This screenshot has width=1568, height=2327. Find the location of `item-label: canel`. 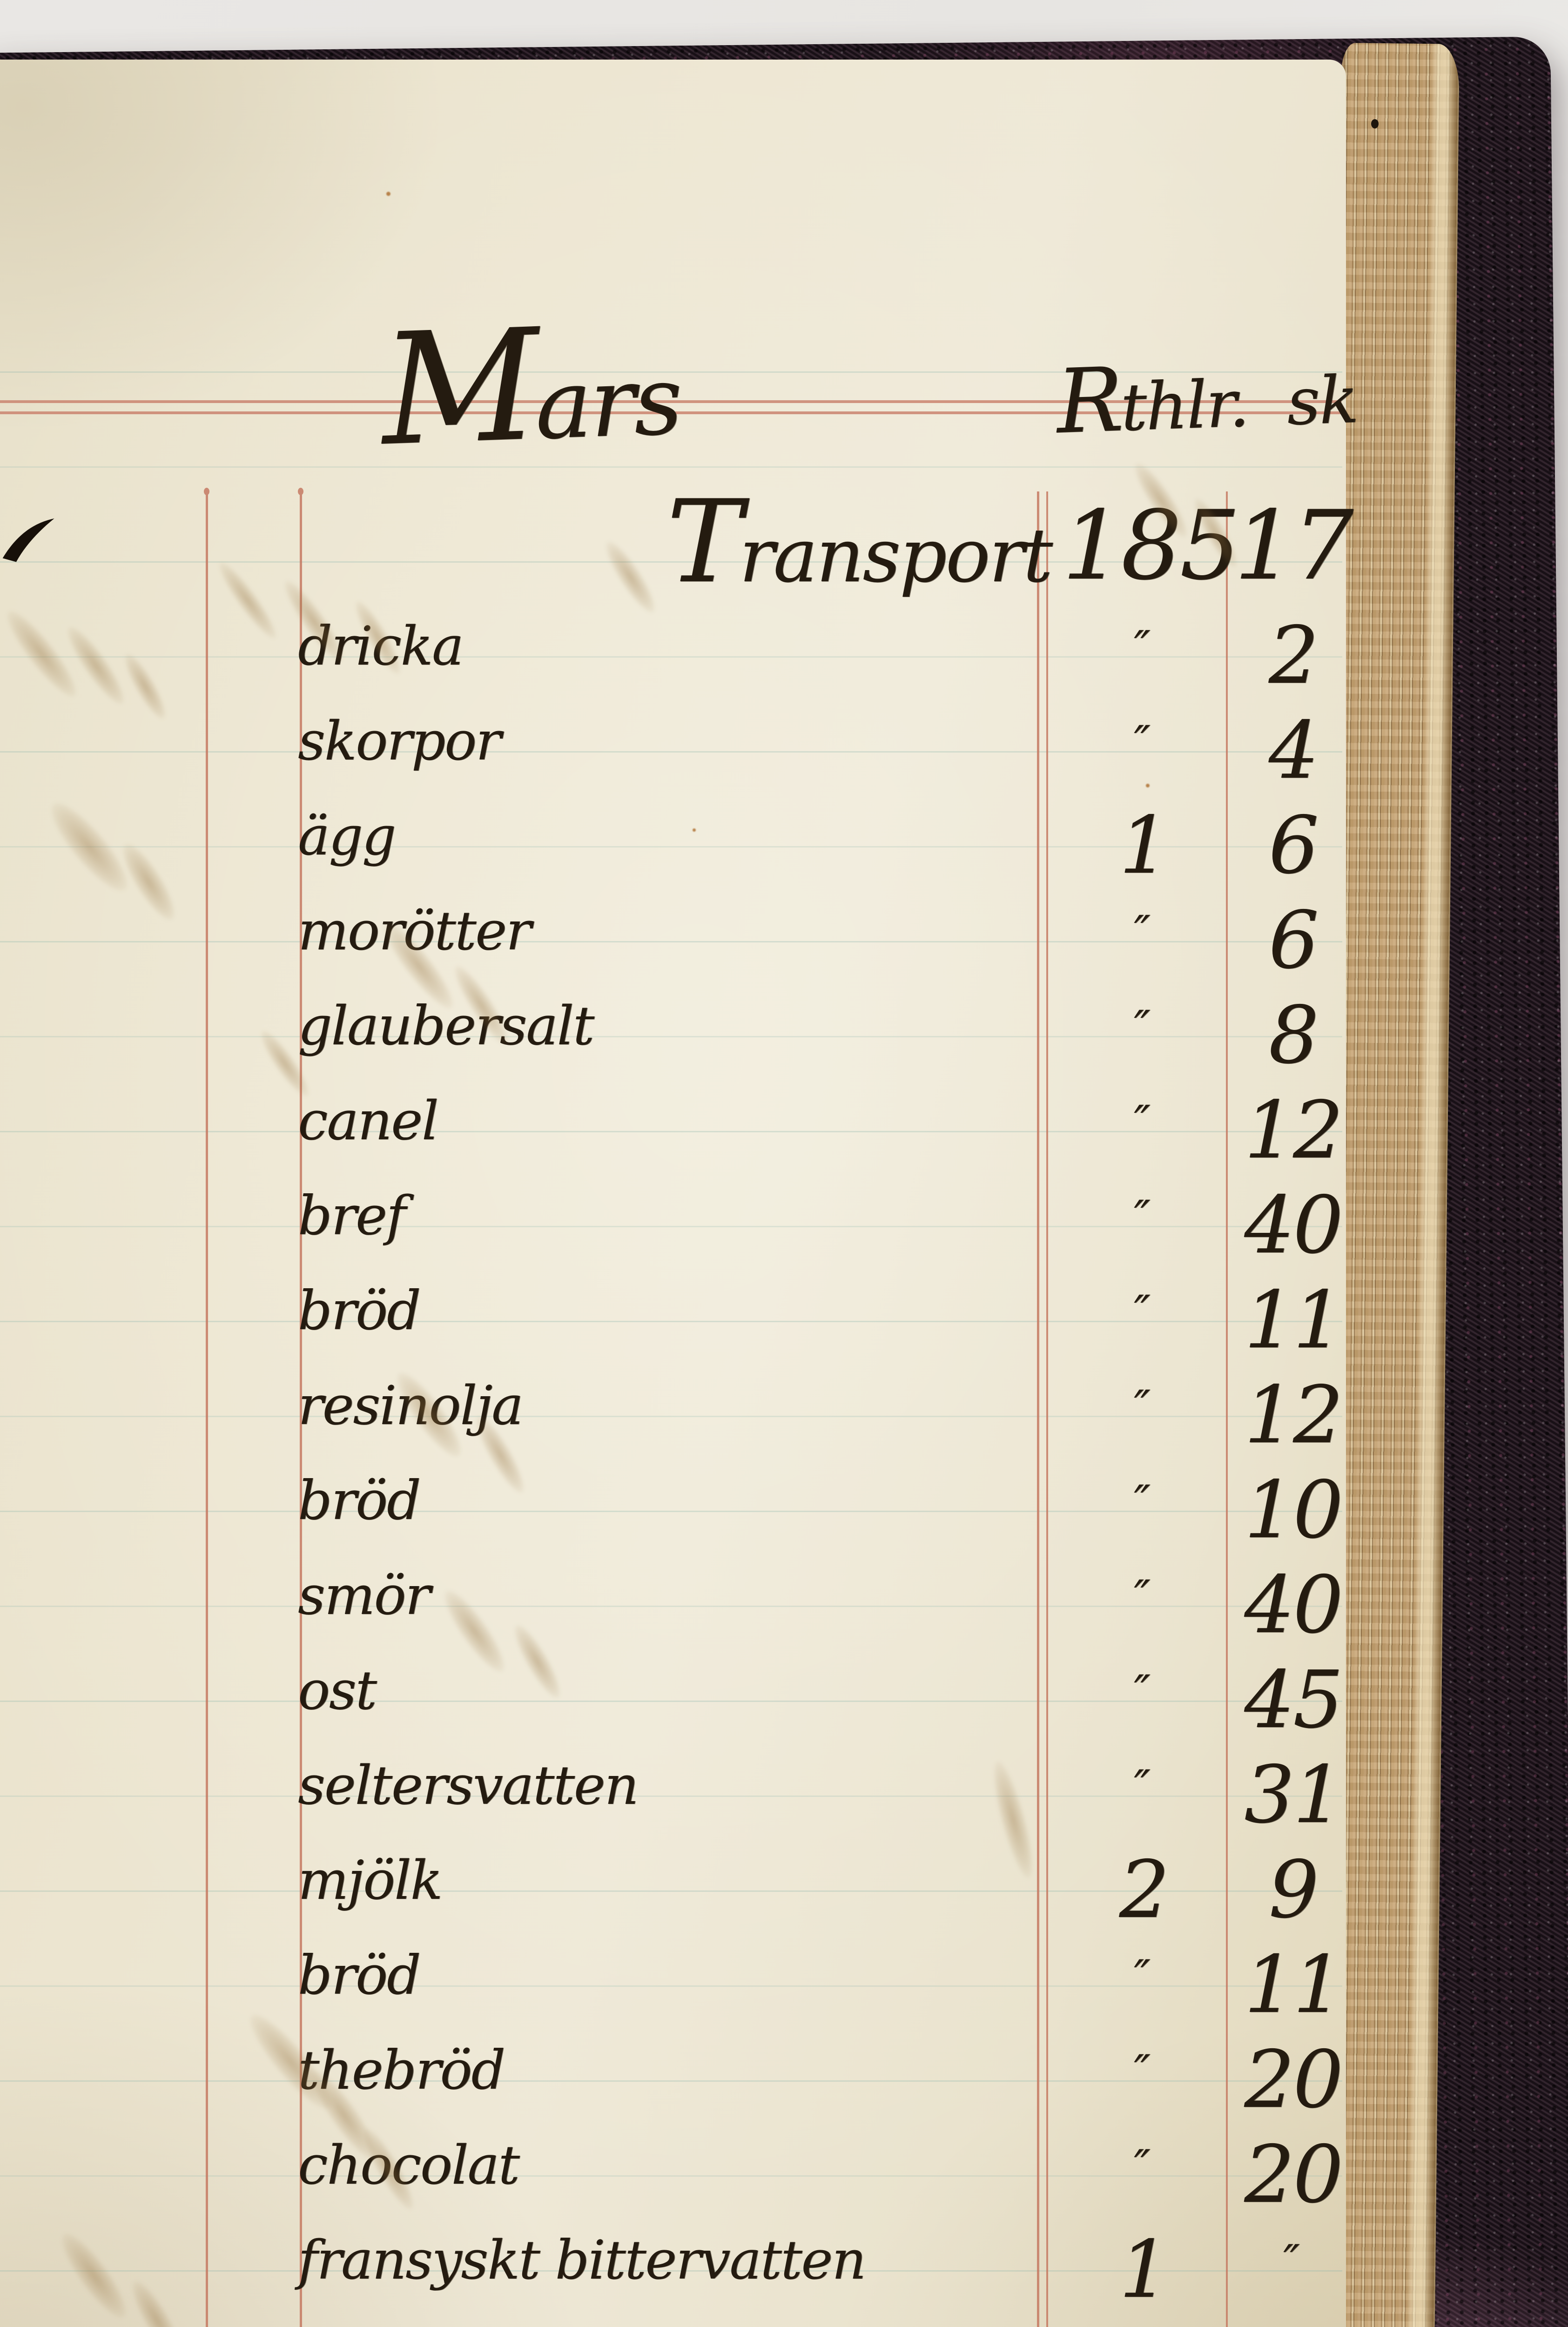

item-label: canel is located at coordinates (368, 1121).